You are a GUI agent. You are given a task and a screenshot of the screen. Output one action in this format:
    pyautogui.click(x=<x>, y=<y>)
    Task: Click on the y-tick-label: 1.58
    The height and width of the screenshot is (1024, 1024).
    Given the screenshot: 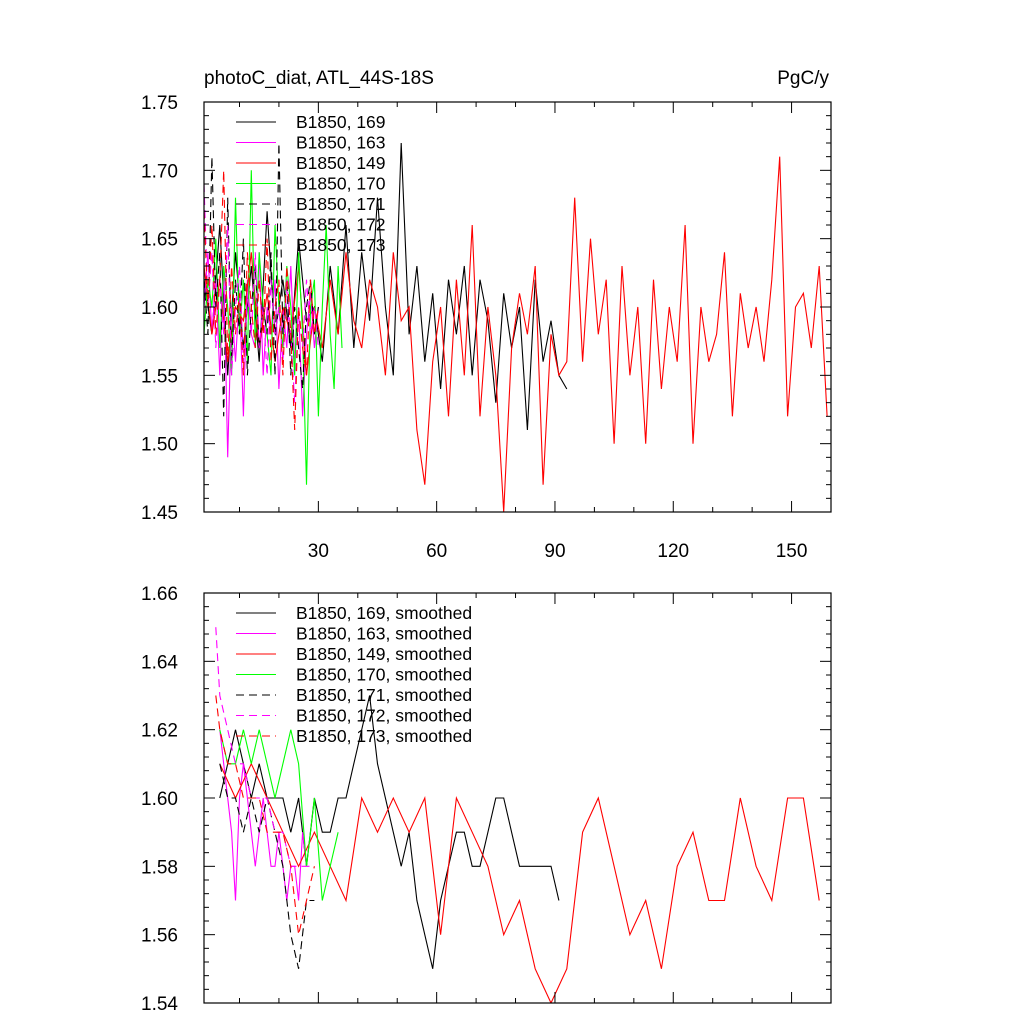 What is the action you would take?
    pyautogui.click(x=159, y=867)
    